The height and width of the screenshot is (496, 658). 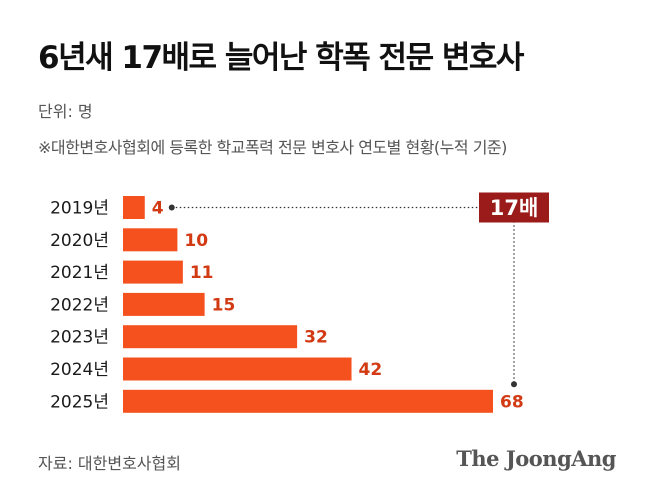 I want to click on source-label: 자료: 대한변호사협회, so click(x=109, y=463).